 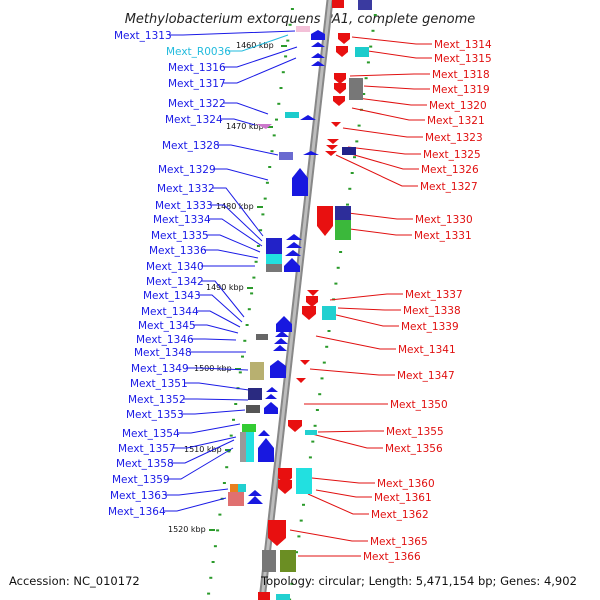 What do you see at coordinates (175, 267) in the screenshot?
I see `gene-label-left: Mext_1340` at bounding box center [175, 267].